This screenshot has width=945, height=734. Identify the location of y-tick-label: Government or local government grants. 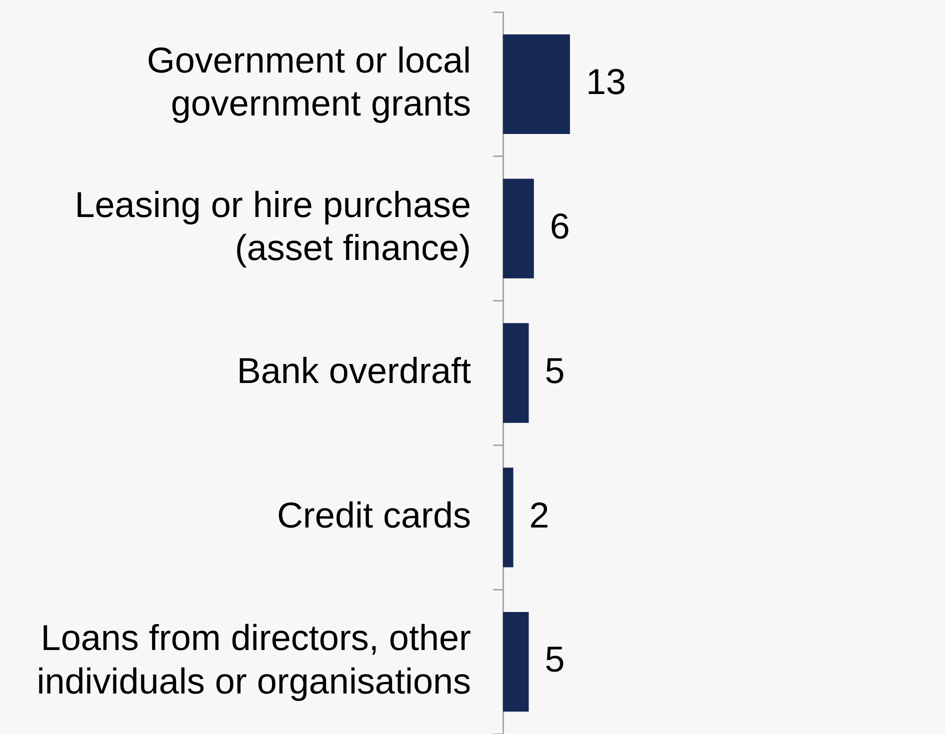
(308, 82).